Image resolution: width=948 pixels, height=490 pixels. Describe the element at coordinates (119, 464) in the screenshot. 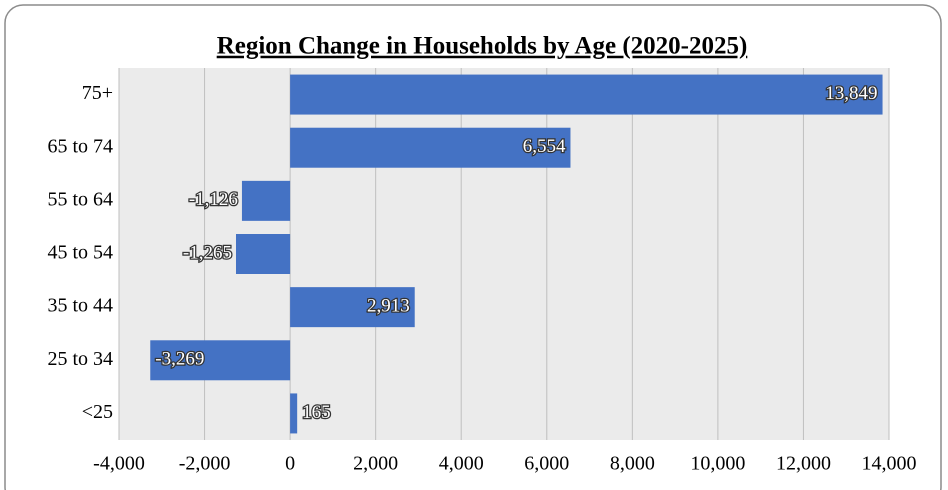

I see `x-tick-label: -4,000` at that location.